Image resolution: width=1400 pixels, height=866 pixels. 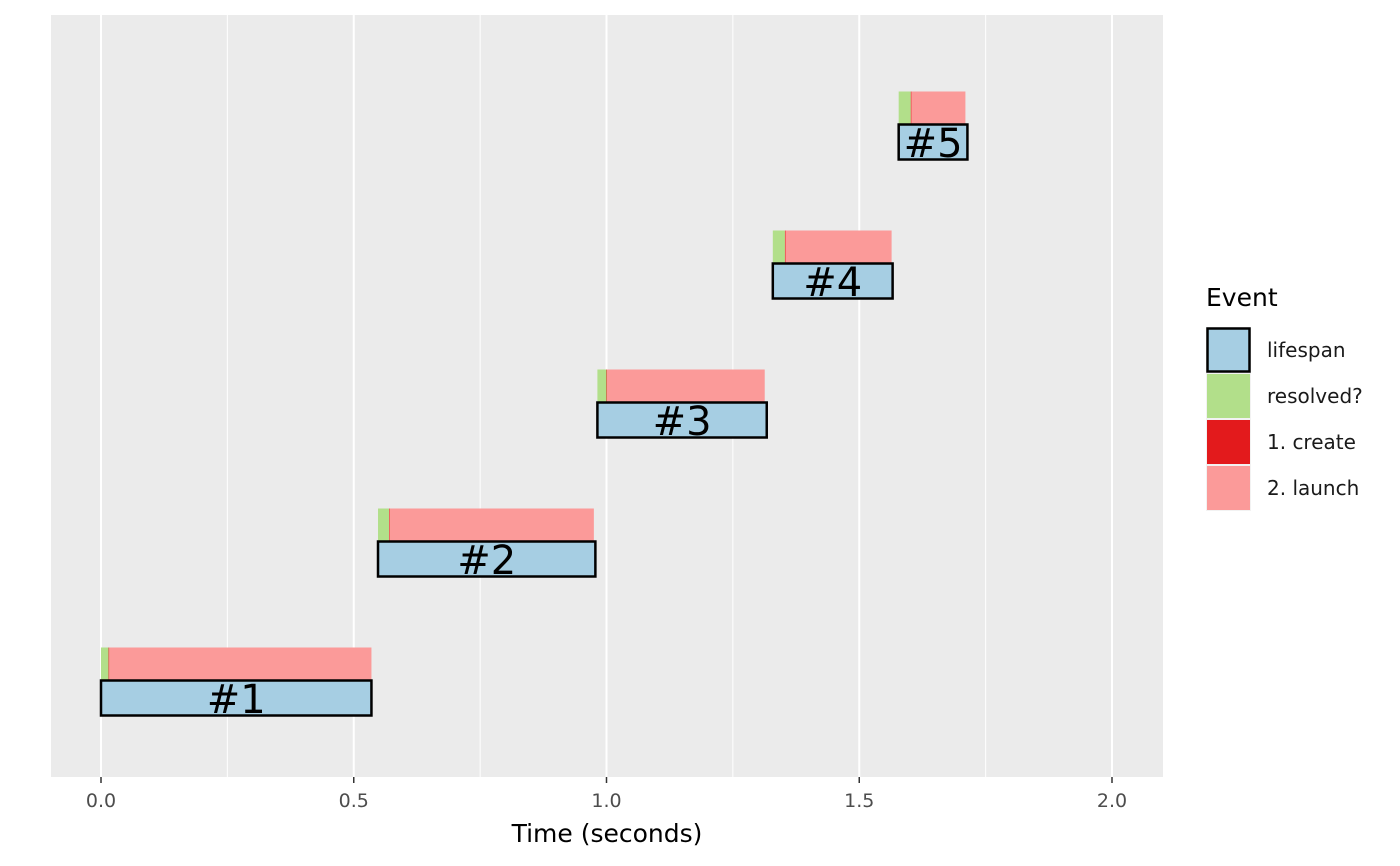 What do you see at coordinates (354, 801) in the screenshot?
I see `x-tick-label: 0.5` at bounding box center [354, 801].